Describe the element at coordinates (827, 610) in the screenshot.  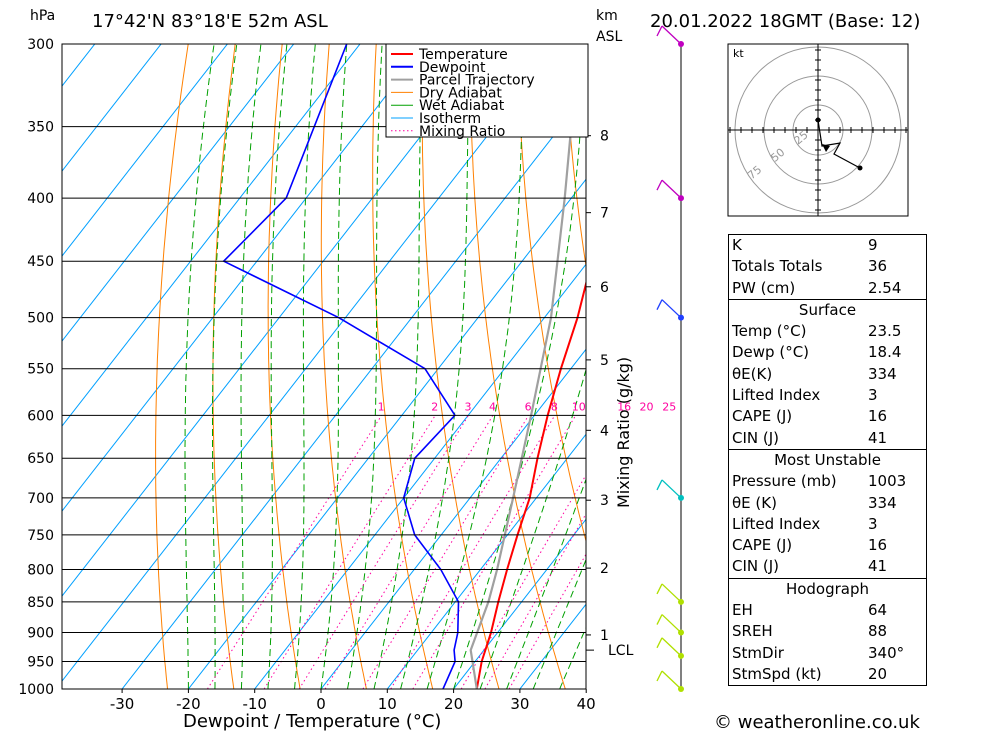
I see `hodo-row: EH 64` at that location.